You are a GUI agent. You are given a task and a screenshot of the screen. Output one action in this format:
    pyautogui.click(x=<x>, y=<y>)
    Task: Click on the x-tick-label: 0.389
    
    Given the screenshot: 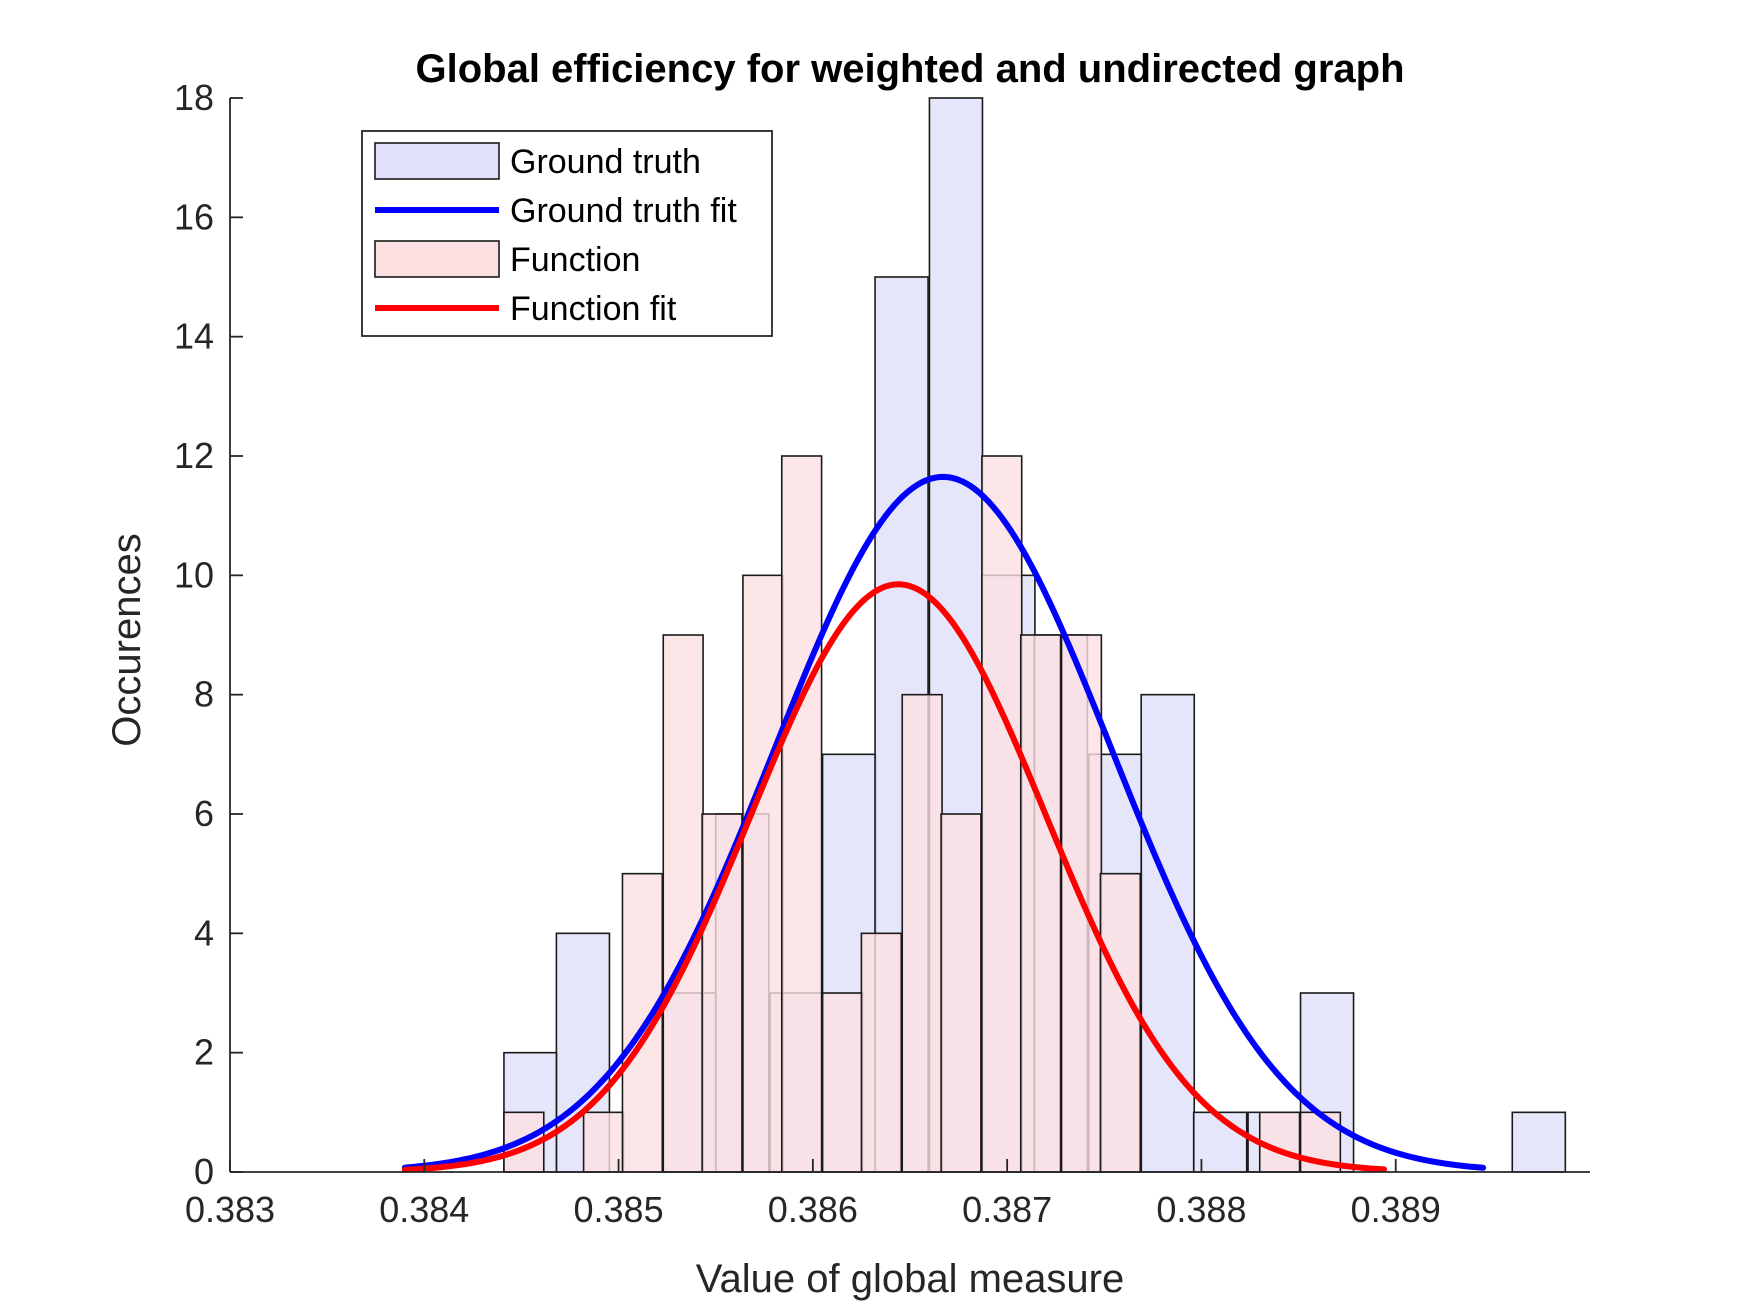 What is the action you would take?
    pyautogui.click(x=1396, y=1209)
    